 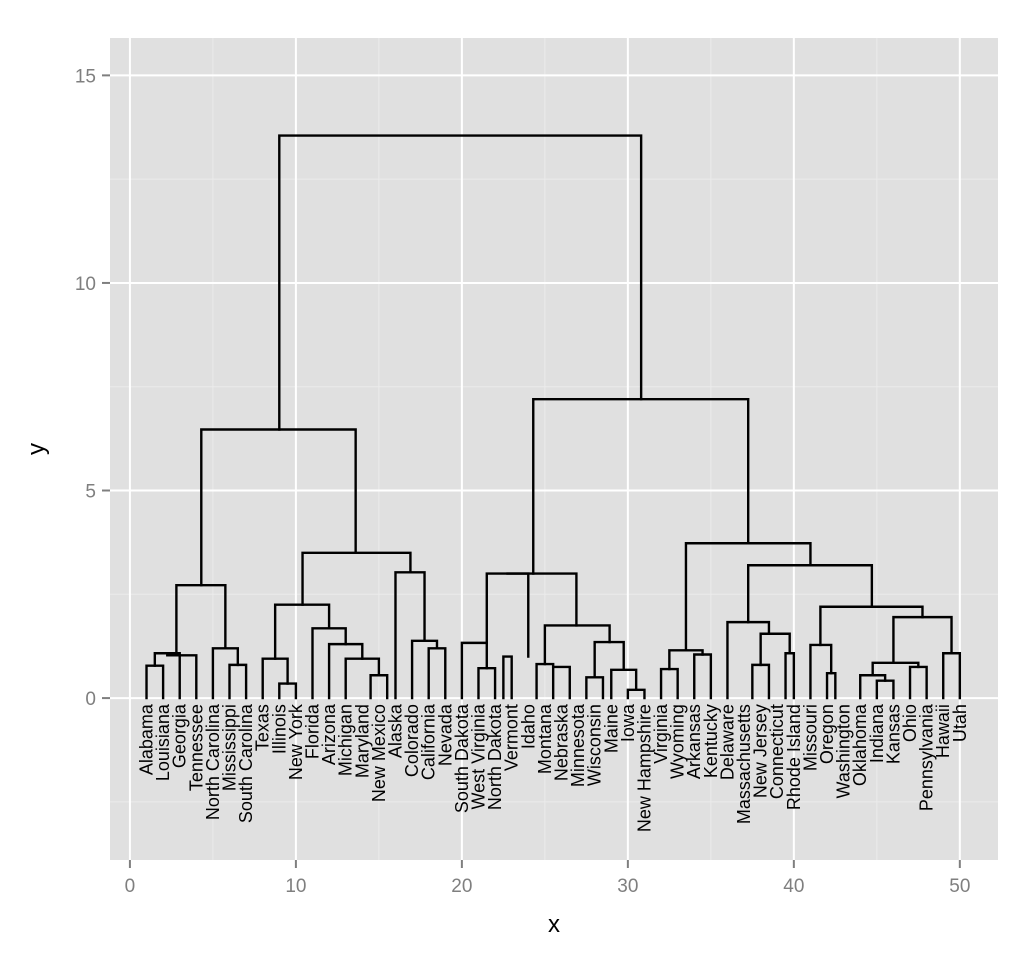 What do you see at coordinates (196, 747) in the screenshot?
I see `leaf-label: Tennessee` at bounding box center [196, 747].